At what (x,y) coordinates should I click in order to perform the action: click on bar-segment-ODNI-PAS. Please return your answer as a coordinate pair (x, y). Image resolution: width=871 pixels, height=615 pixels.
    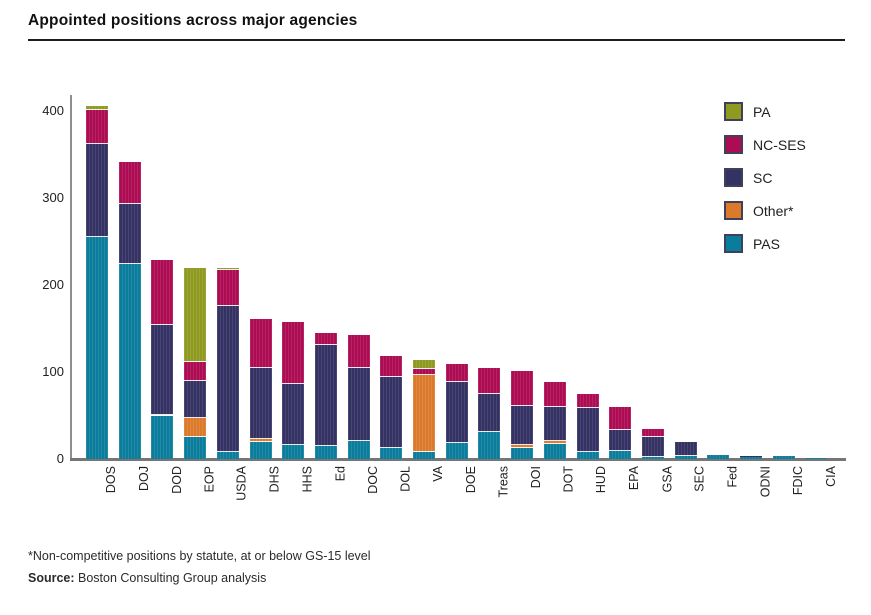
    Looking at the image, I should click on (751, 457).